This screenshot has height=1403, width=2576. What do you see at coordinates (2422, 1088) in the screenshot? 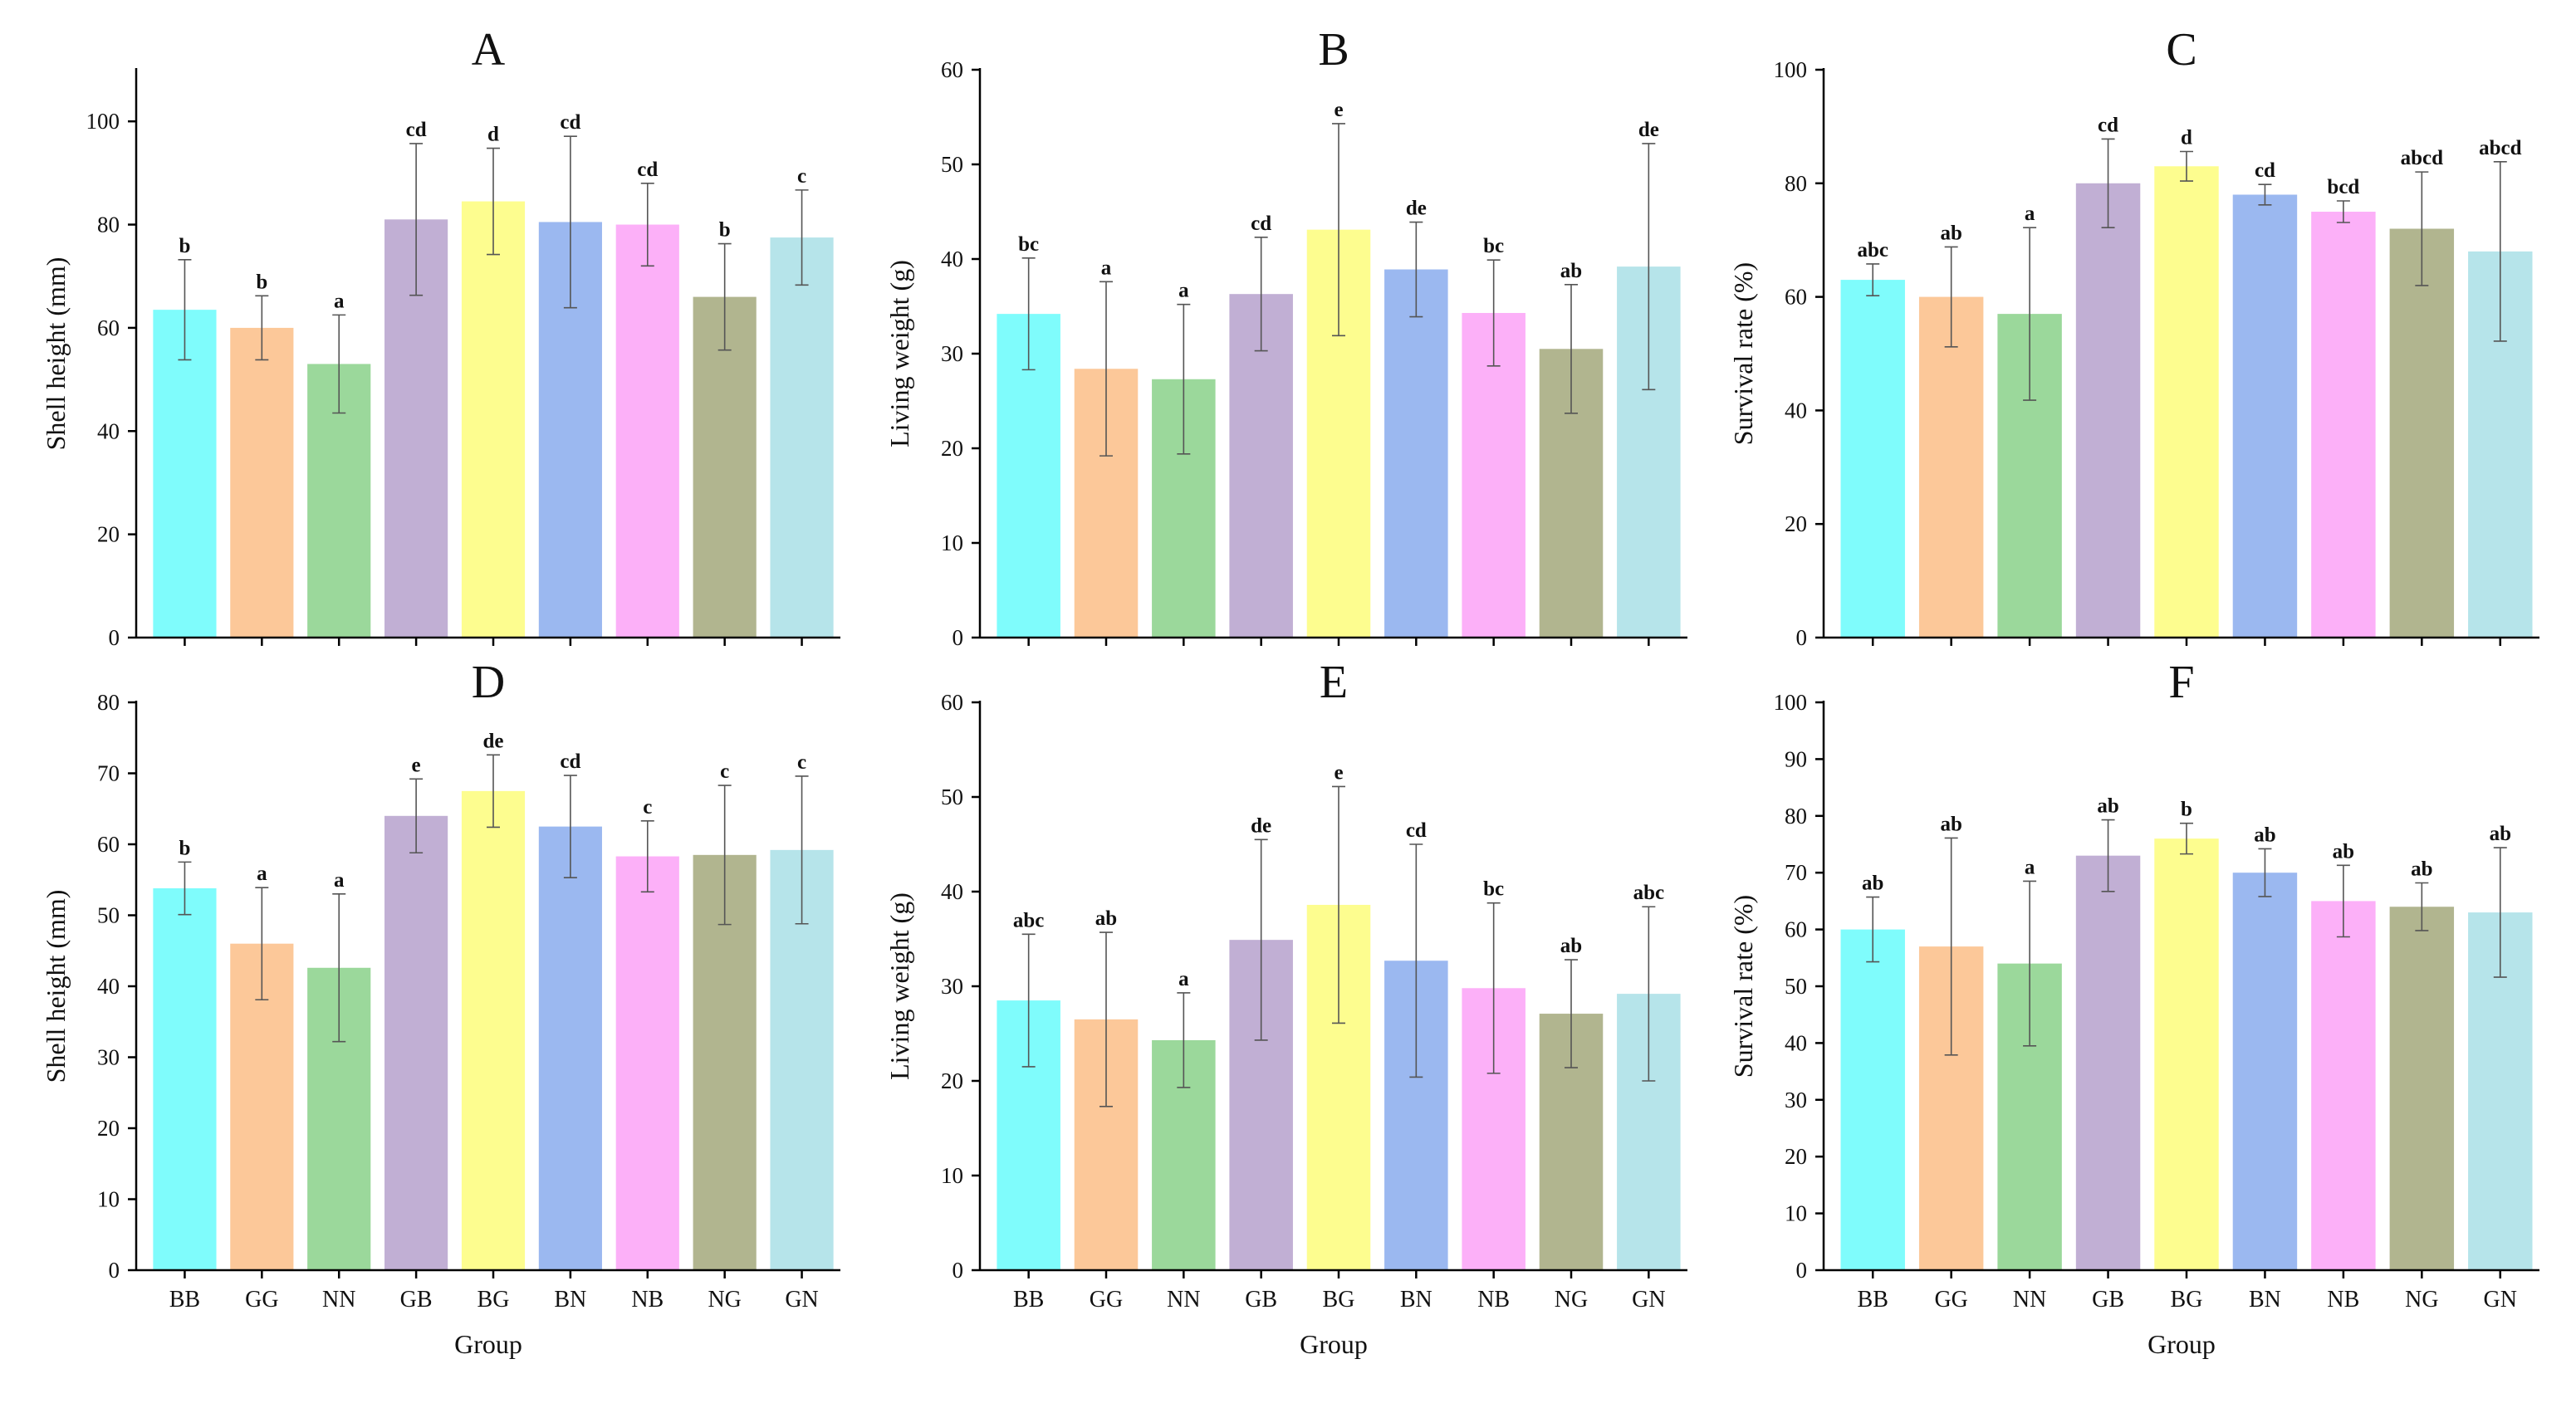
I see `bar-ng` at bounding box center [2422, 1088].